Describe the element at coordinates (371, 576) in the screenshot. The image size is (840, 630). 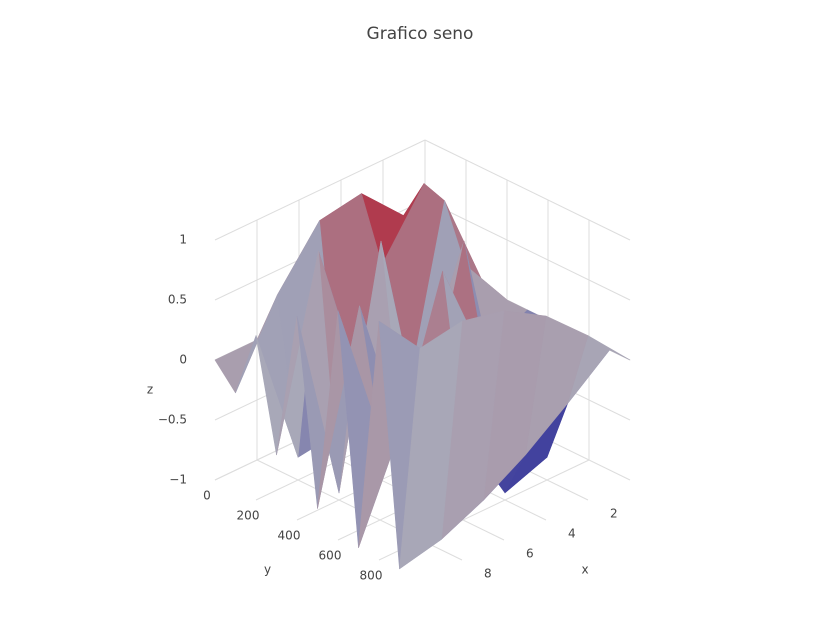
I see `y-tick-label: 800` at that location.